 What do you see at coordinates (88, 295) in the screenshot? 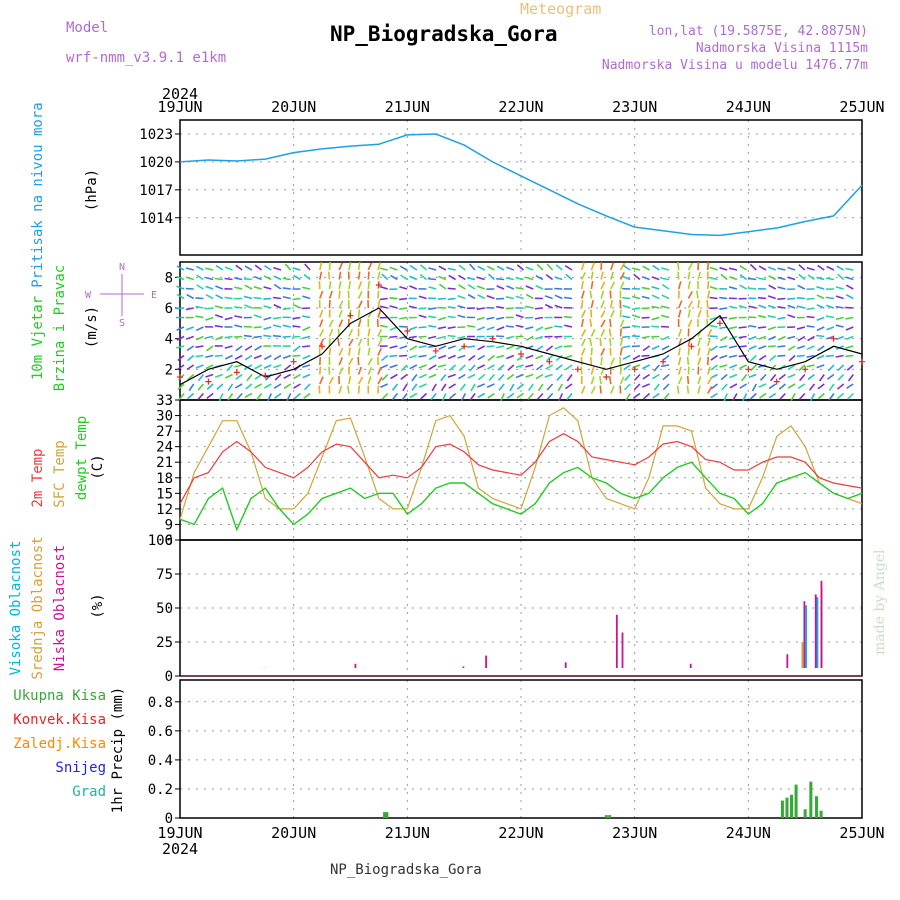
I see `compass-w-label: W` at bounding box center [88, 295].